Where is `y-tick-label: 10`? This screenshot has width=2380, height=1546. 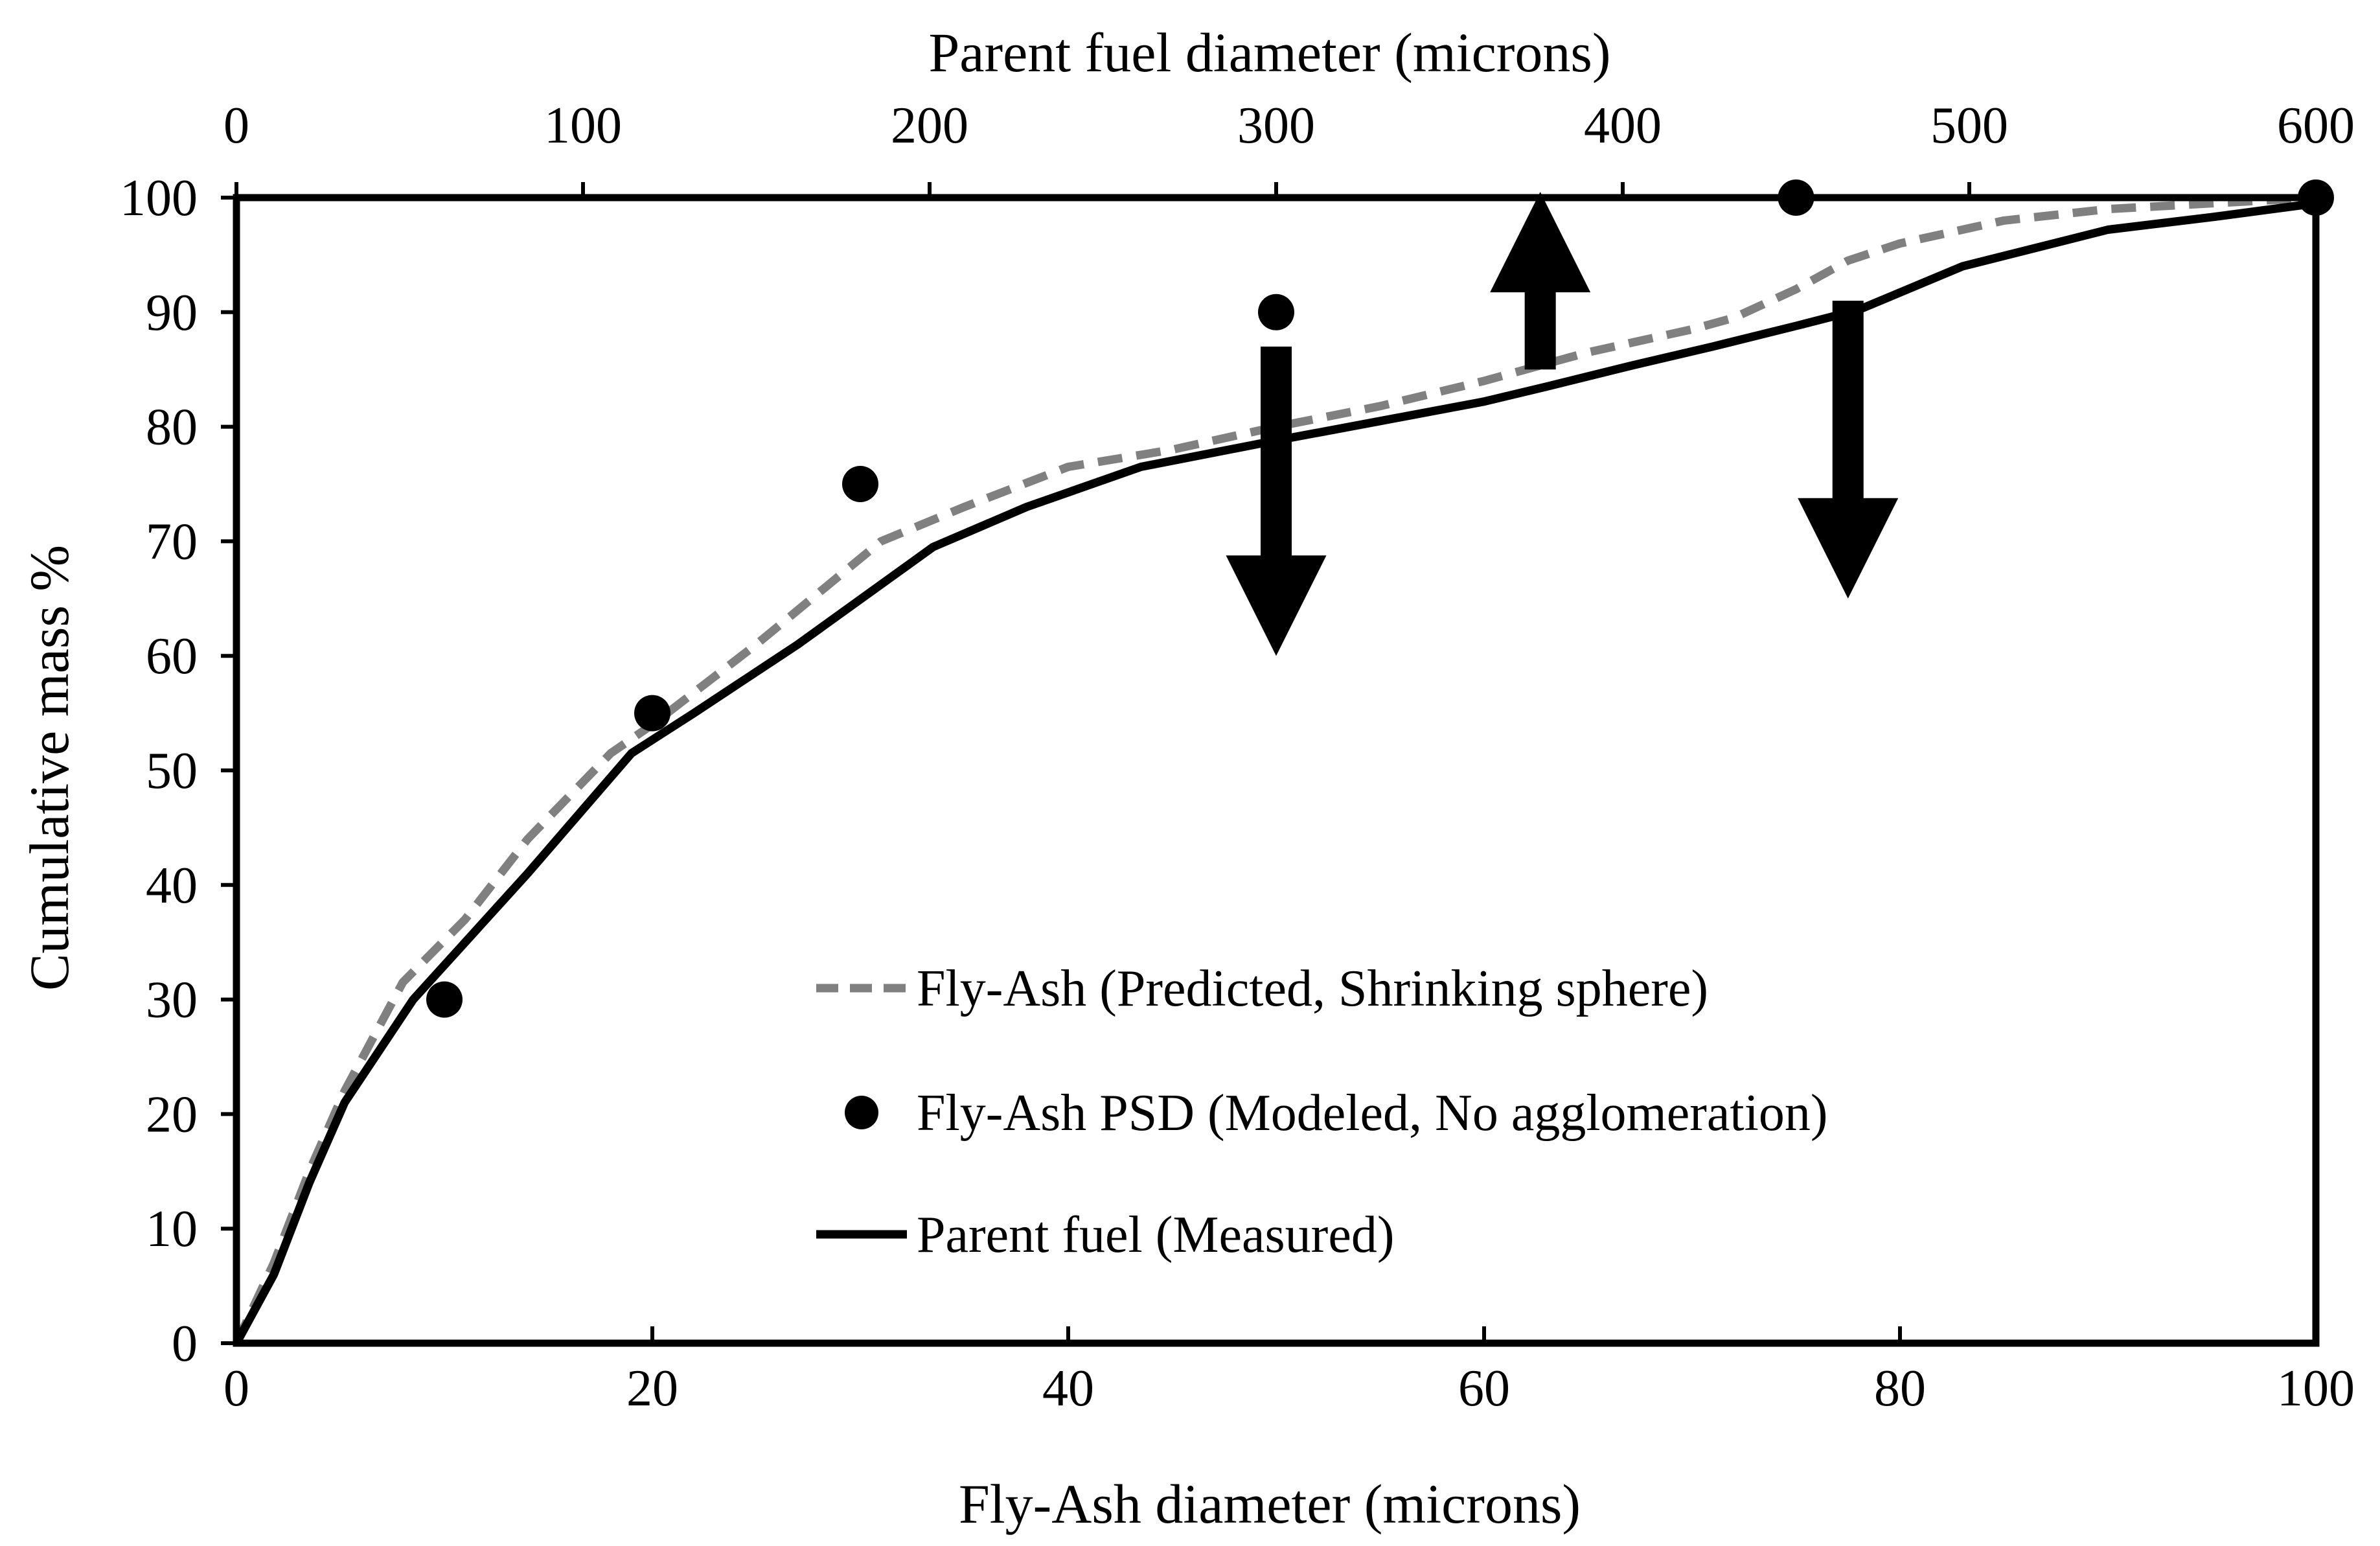
y-tick-label: 10 is located at coordinates (172, 1229).